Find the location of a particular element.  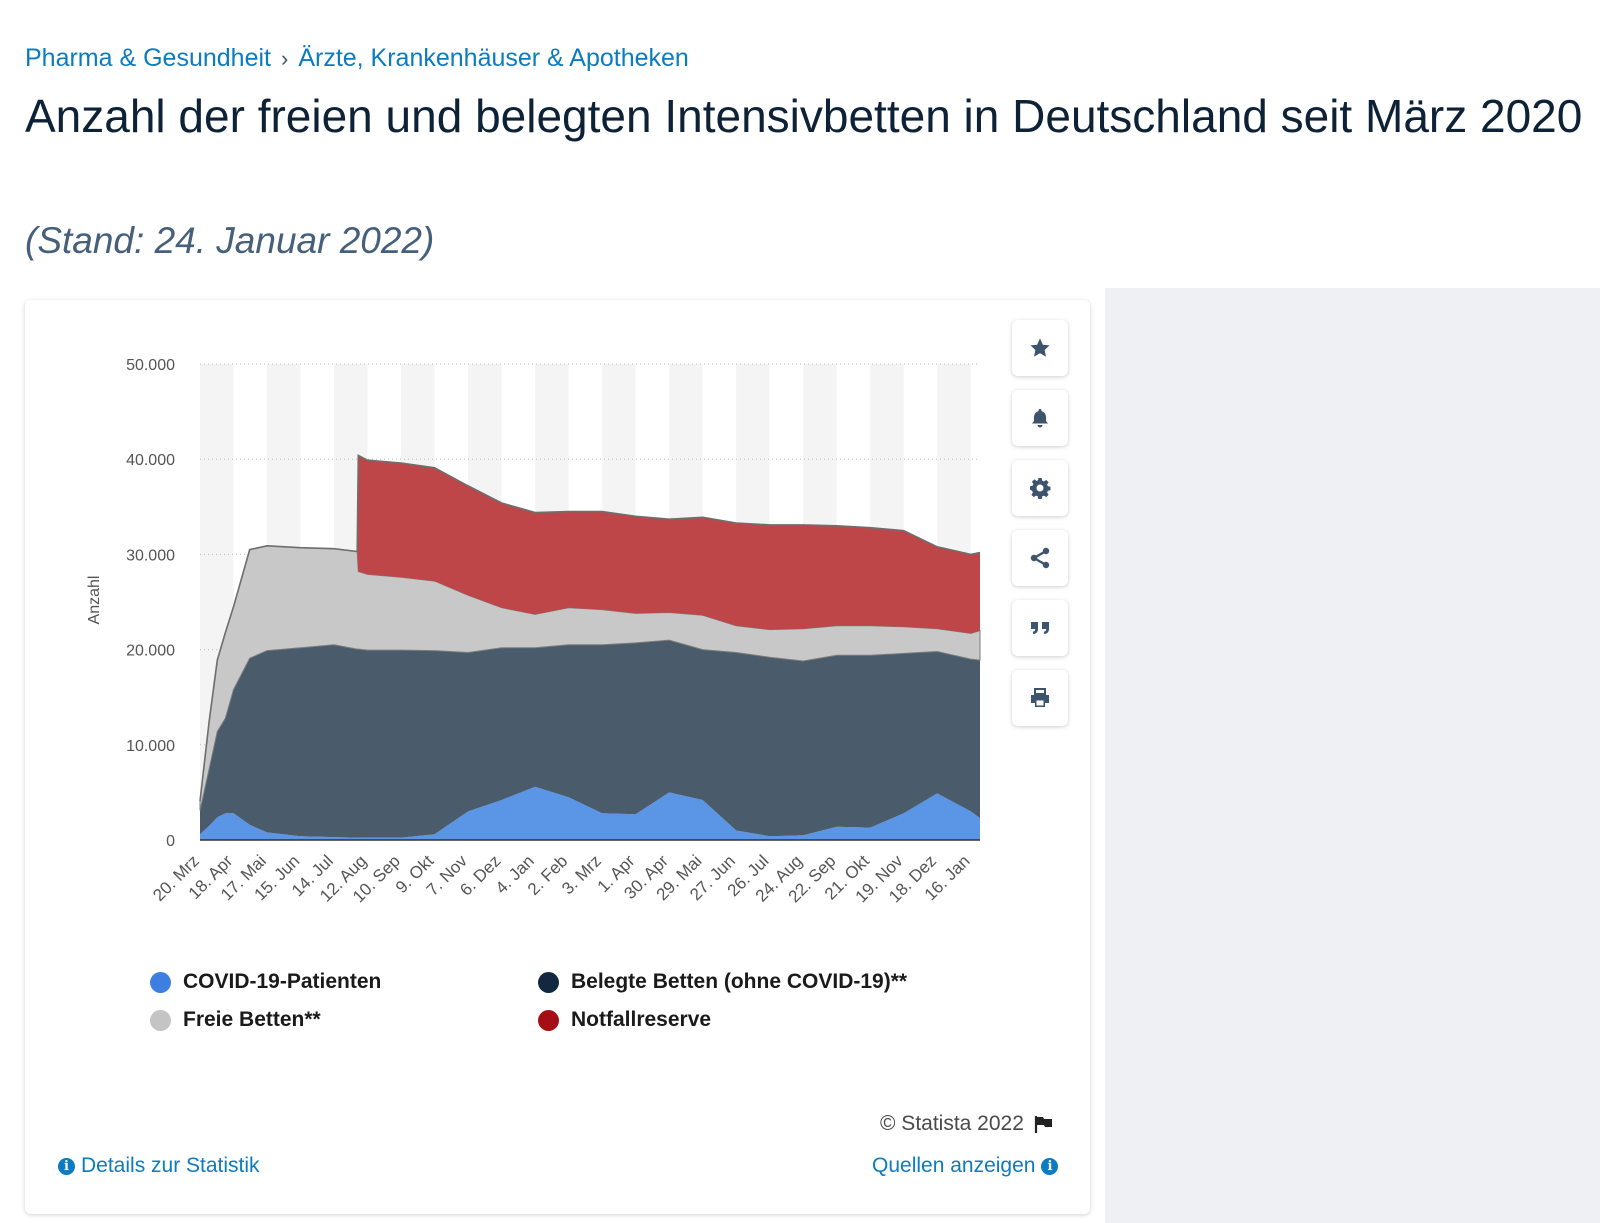

sources-link: Quellen anzeigen i is located at coordinates (965, 1166).